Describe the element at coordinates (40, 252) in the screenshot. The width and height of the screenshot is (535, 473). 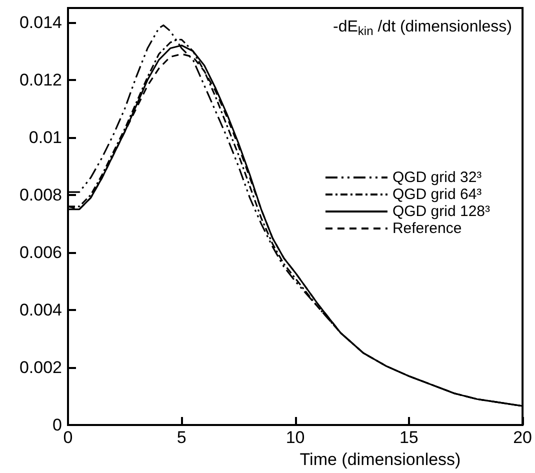
I see `y-tick-label: 0.006` at that location.